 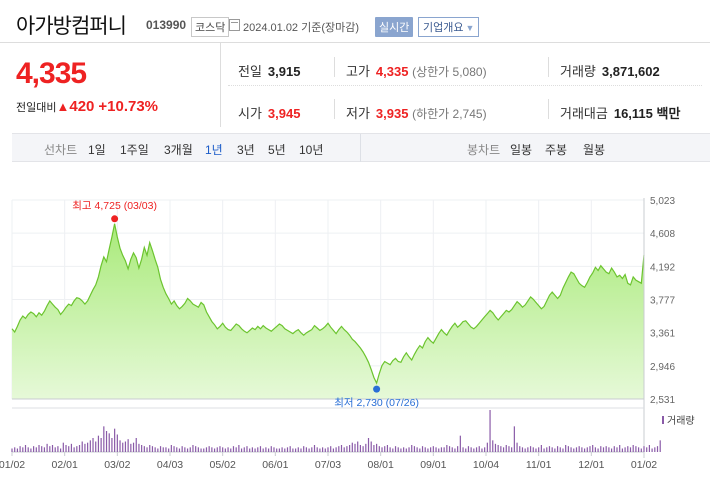 I want to click on candle-monthly: 월봉, so click(x=594, y=150).